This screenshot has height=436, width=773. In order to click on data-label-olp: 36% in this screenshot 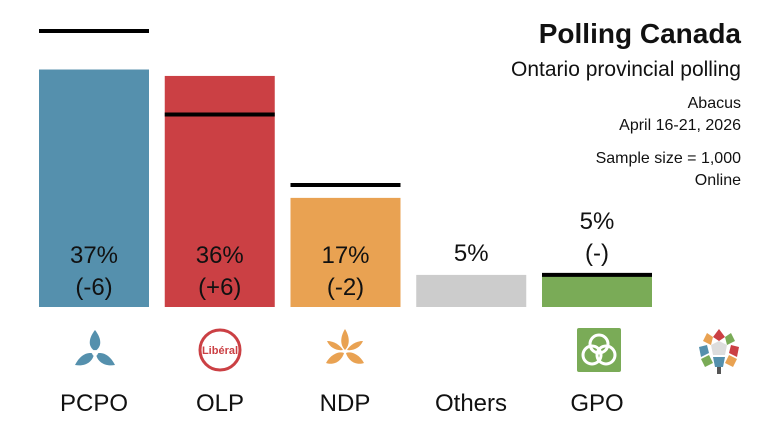, I will do `click(220, 255)`.